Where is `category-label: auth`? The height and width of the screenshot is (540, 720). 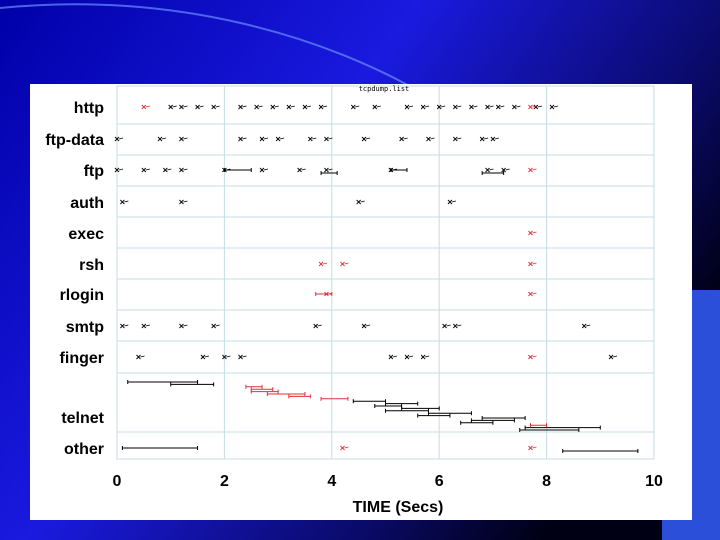 category-label: auth is located at coordinates (87, 203).